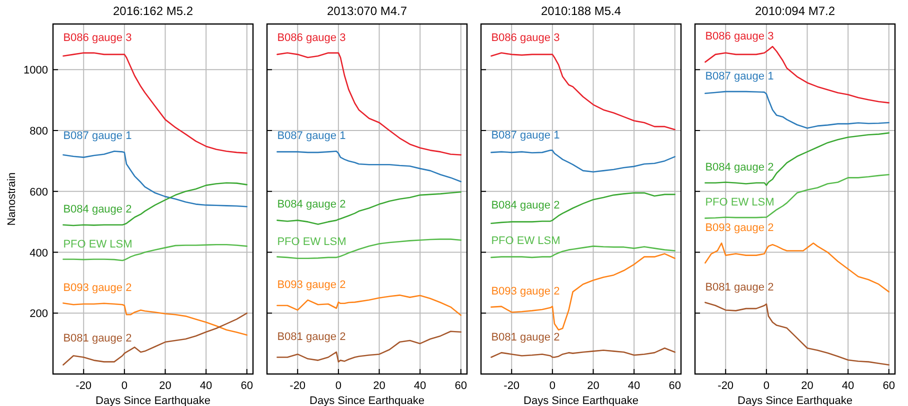  What do you see at coordinates (39, 314) in the screenshot?
I see `y-tick-label: 200` at bounding box center [39, 314].